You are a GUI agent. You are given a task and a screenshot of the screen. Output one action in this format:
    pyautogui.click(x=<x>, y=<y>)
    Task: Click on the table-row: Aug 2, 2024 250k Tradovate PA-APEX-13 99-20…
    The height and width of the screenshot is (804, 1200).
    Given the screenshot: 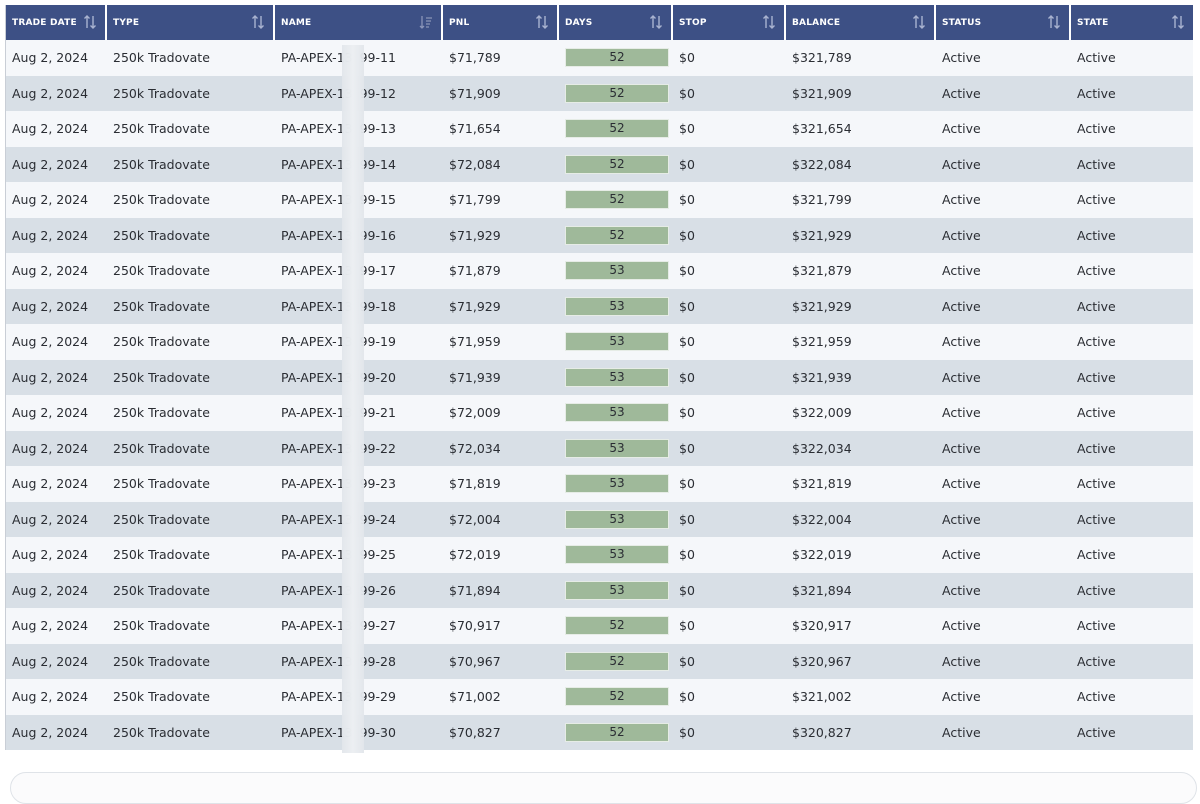 What is the action you would take?
    pyautogui.click(x=599, y=377)
    